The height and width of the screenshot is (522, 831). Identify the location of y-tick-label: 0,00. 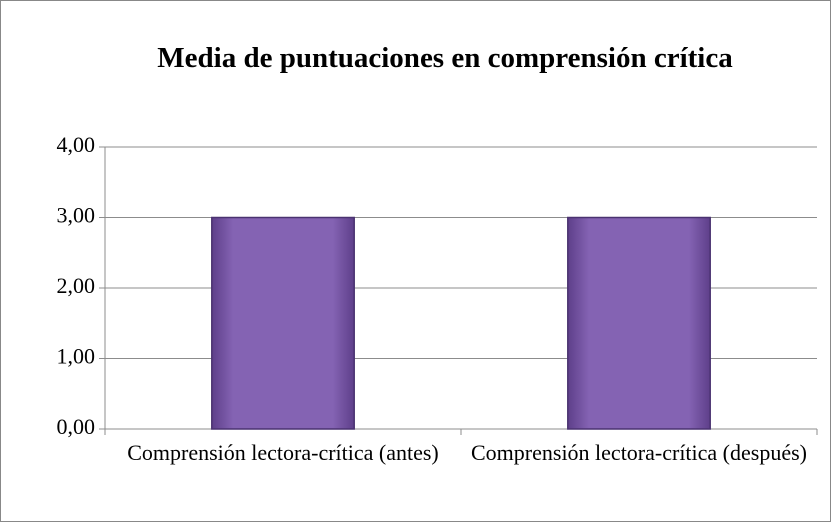
(76, 426).